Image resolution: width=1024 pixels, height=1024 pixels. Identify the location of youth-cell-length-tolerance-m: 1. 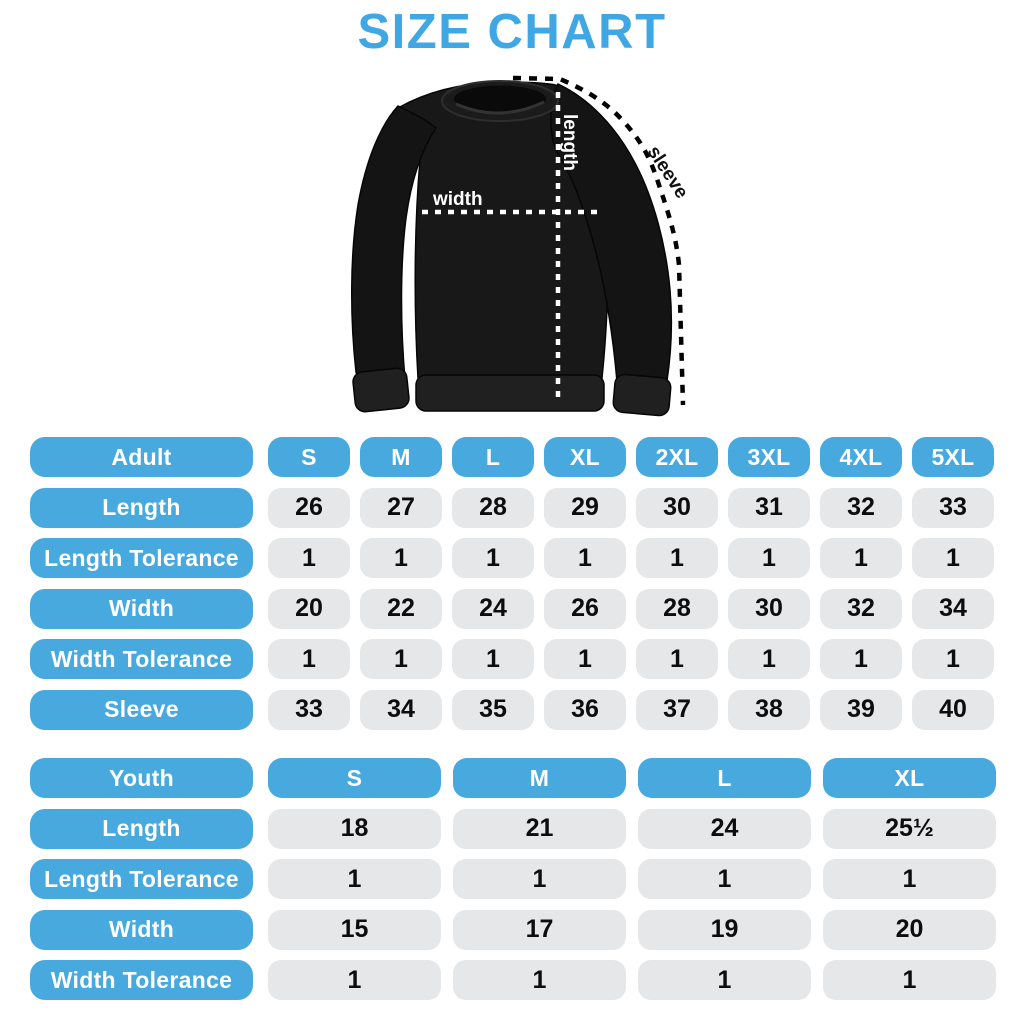
(539, 879).